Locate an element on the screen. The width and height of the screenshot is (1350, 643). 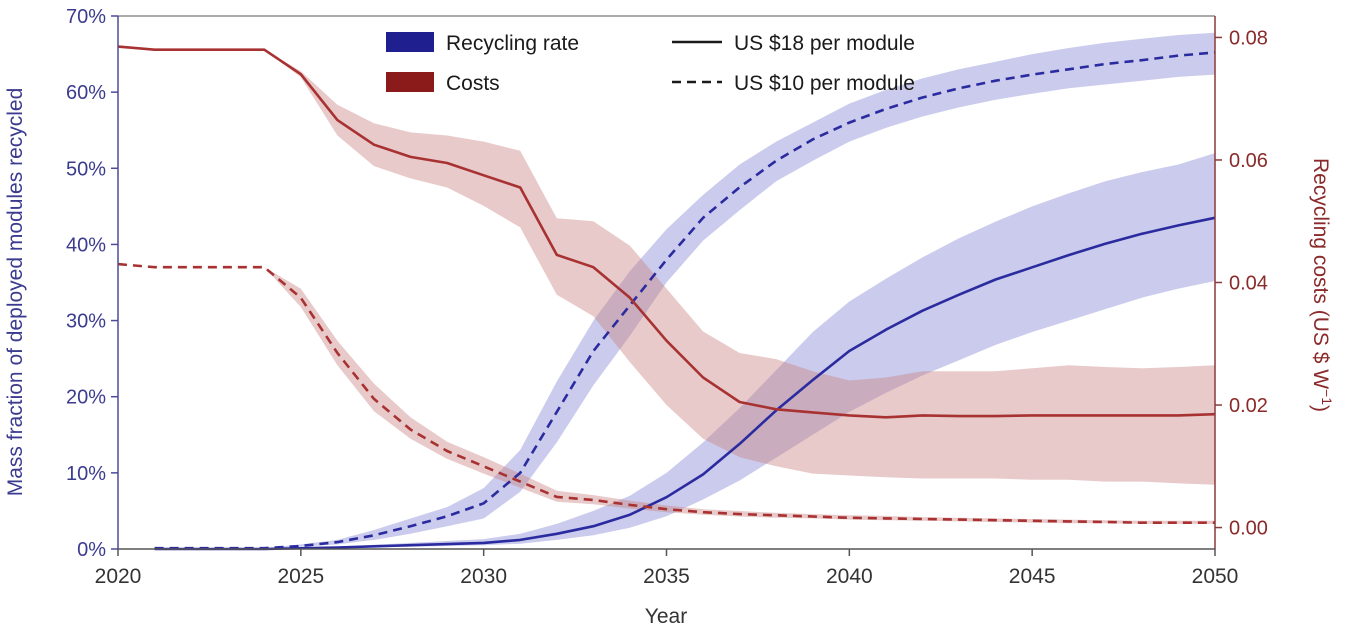
y-right-title-superscript: −1 is located at coordinates (1327, 397).